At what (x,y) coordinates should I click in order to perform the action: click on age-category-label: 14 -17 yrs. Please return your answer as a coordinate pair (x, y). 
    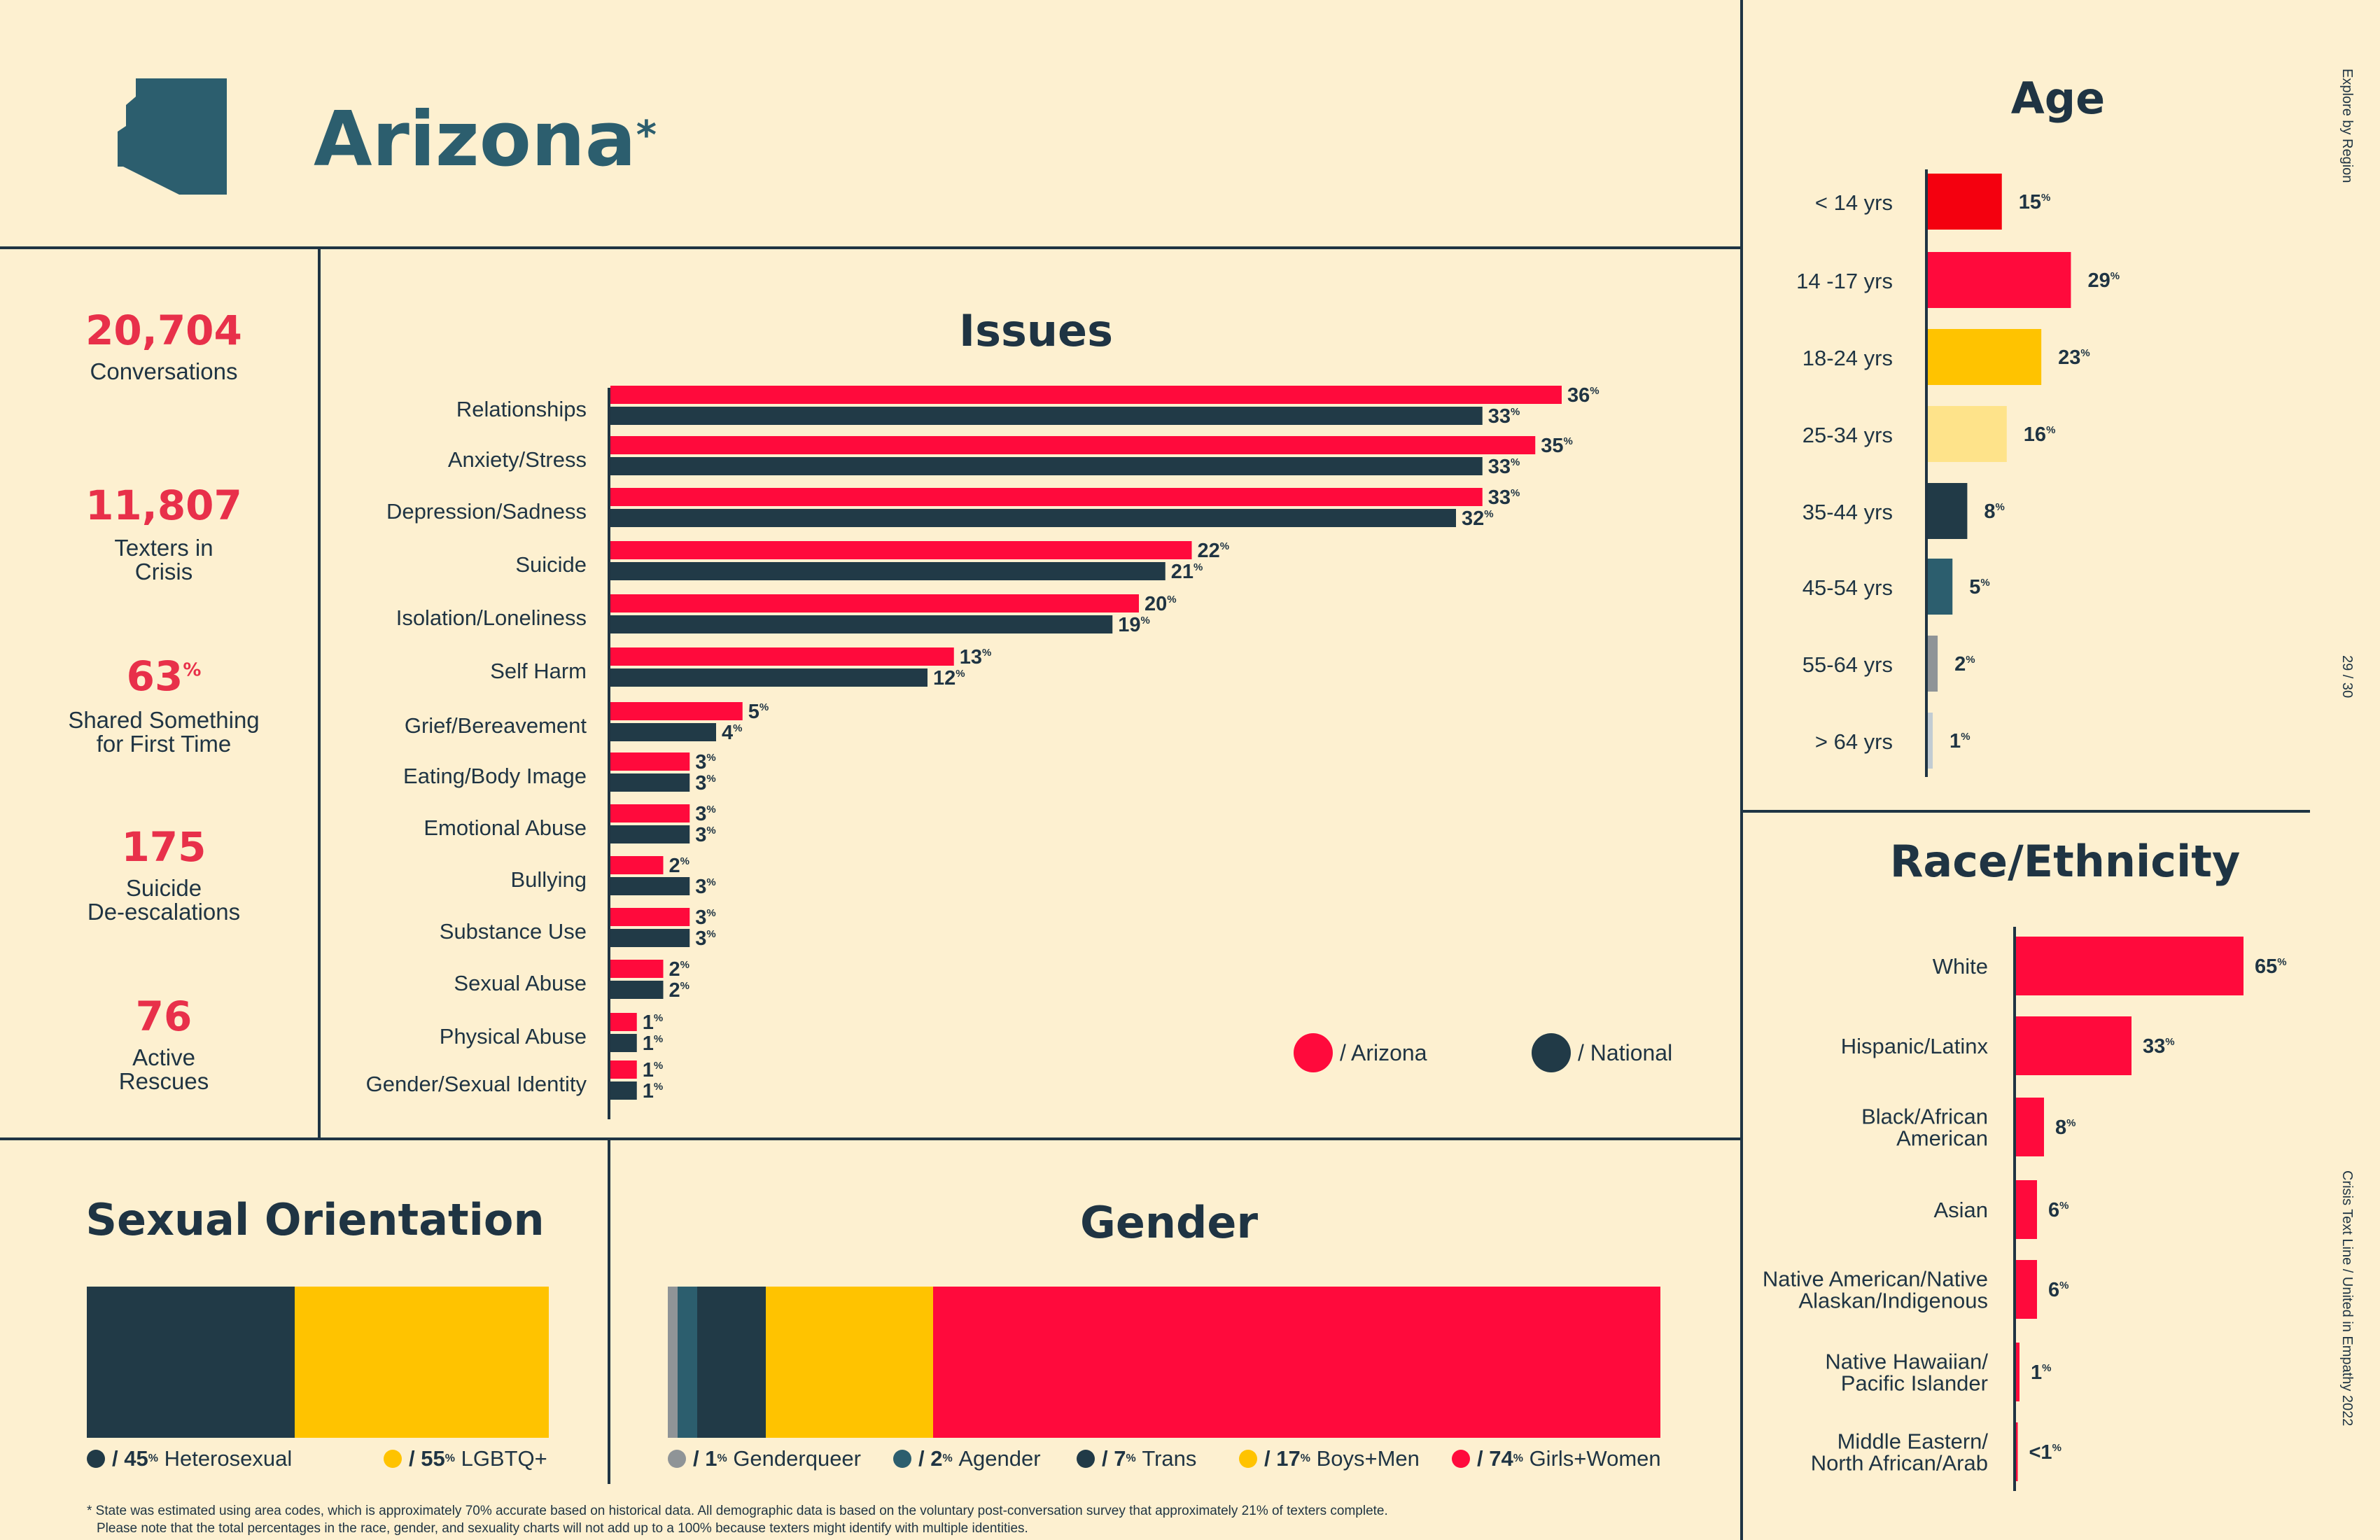
    Looking at the image, I should click on (1844, 281).